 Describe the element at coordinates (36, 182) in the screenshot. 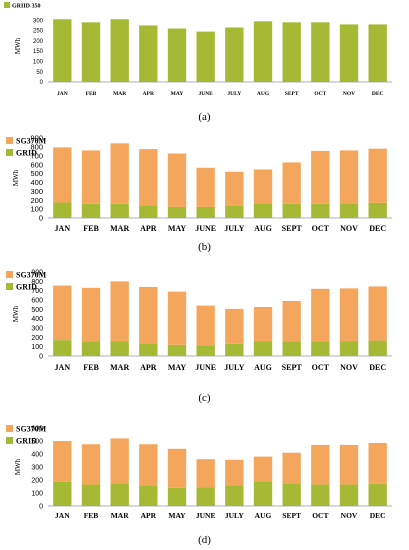

I see `y-tick-label-b: 400` at that location.